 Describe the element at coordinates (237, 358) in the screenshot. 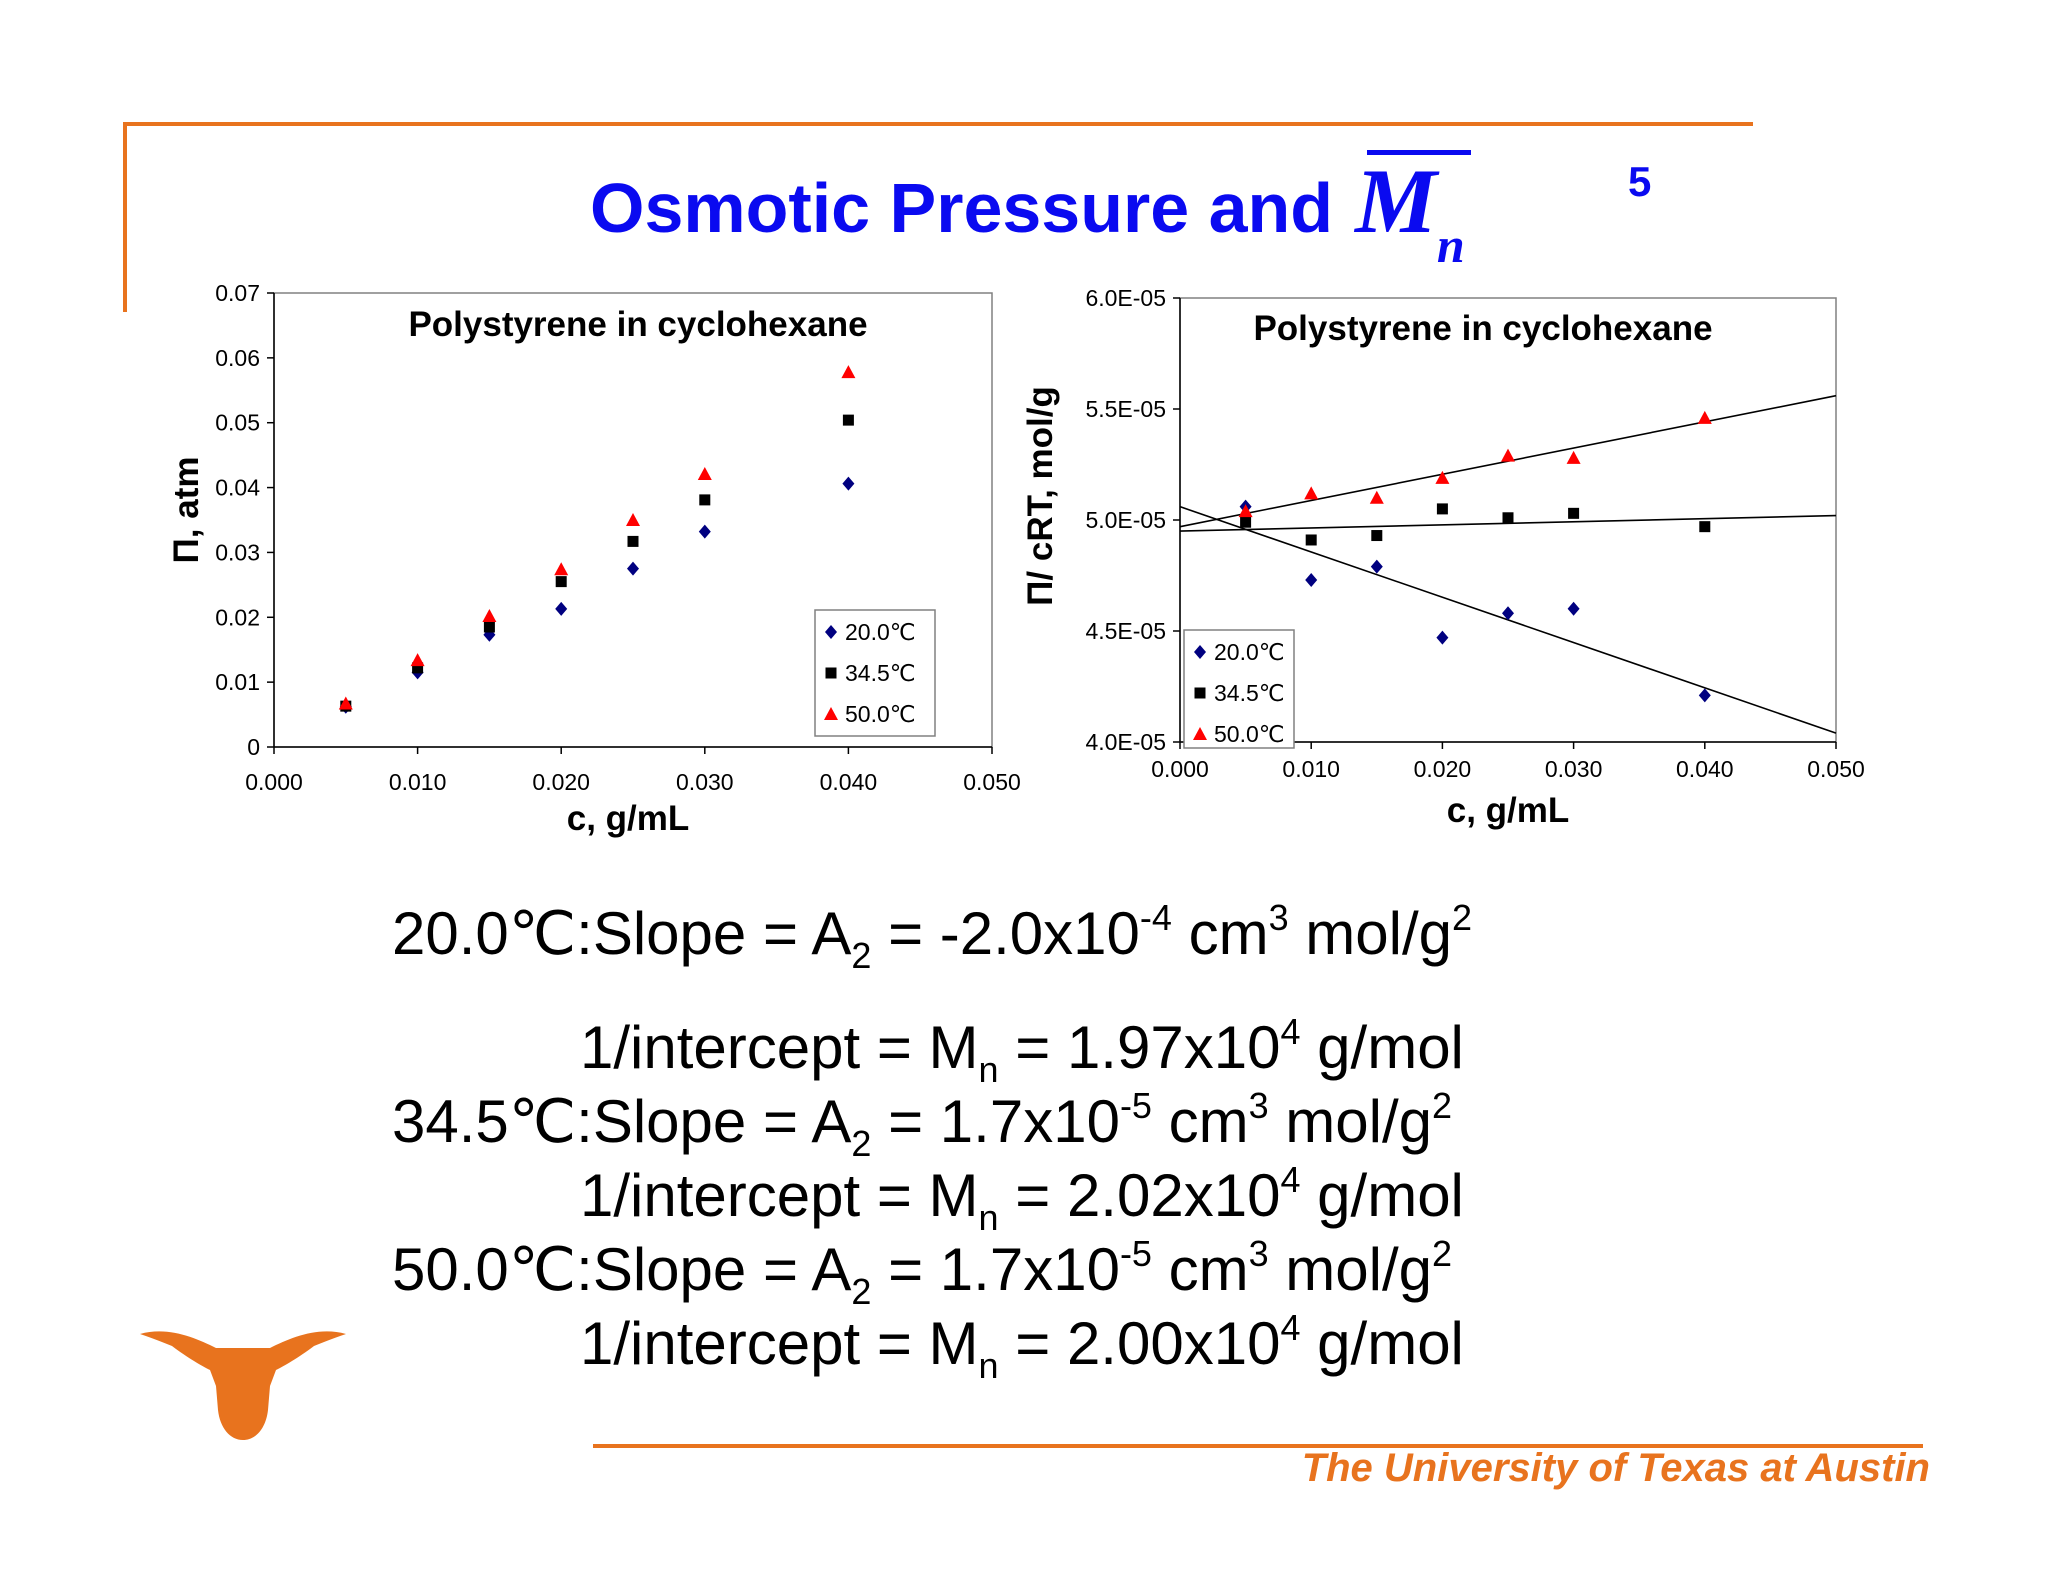

I see `y-tick-label: 0.06` at that location.